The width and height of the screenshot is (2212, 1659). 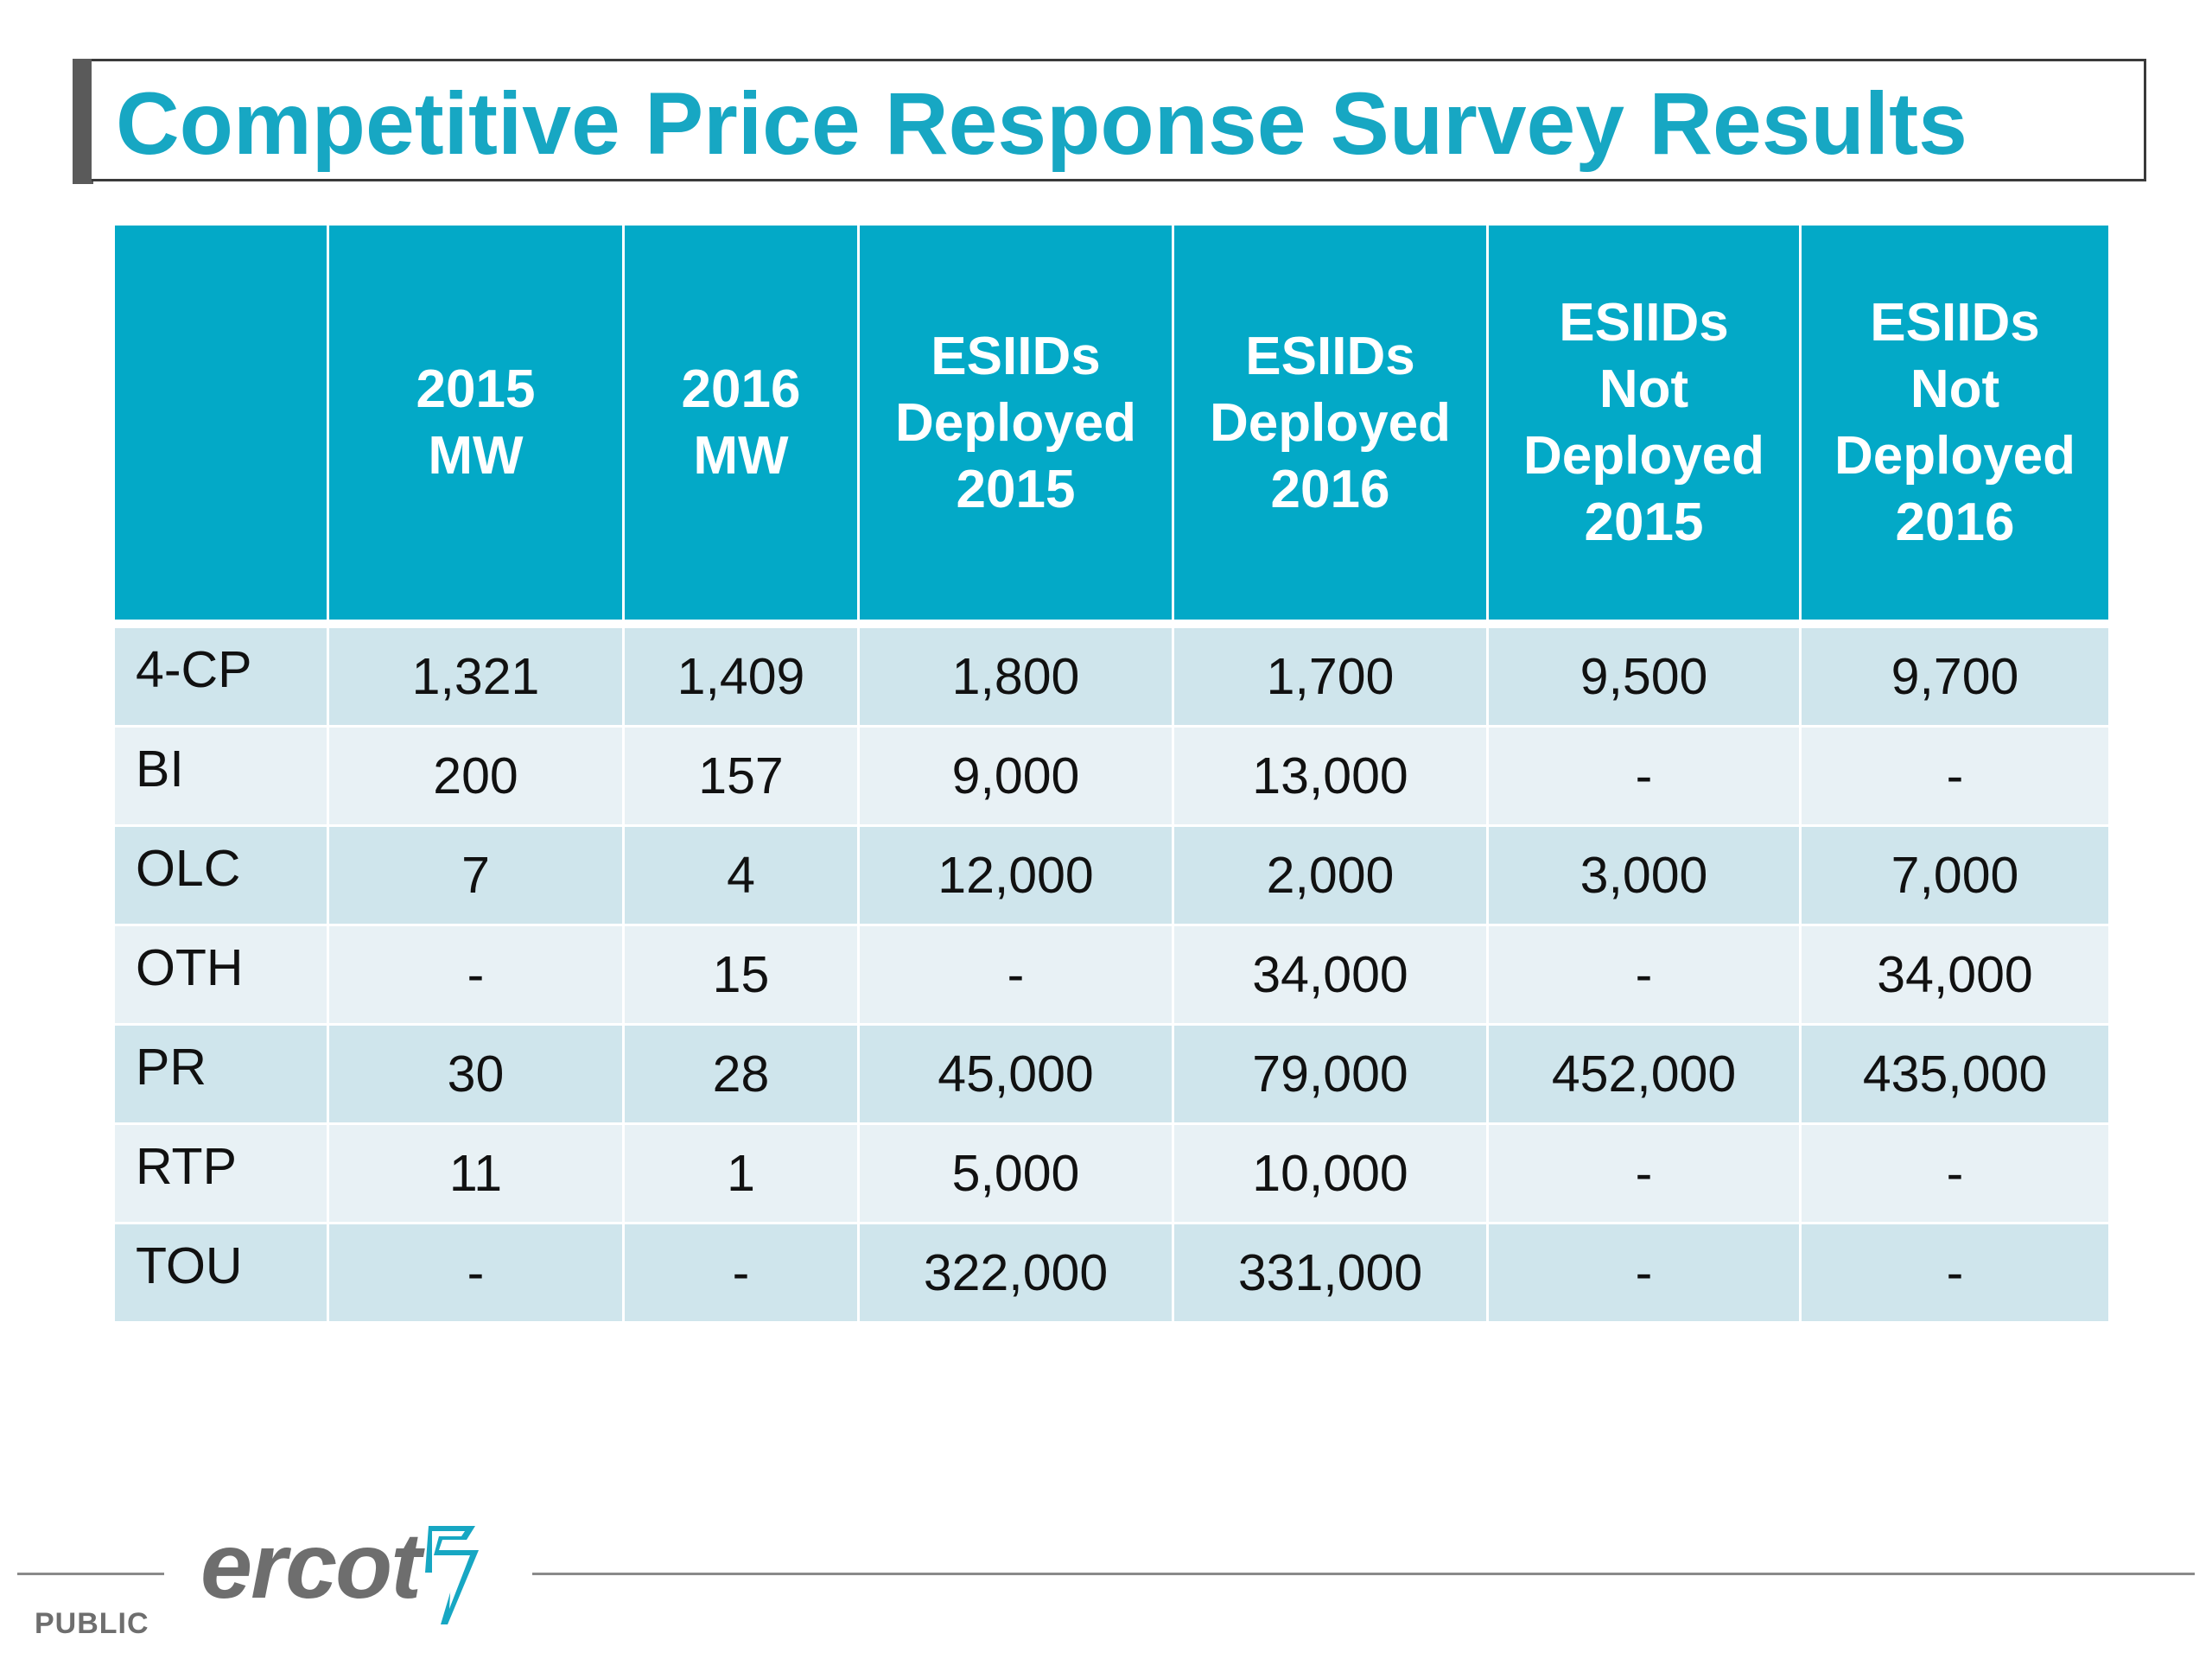 I want to click on table-row: PR 30 28 45,000 79,000 452,000 435,000, so click(x=1111, y=1074).